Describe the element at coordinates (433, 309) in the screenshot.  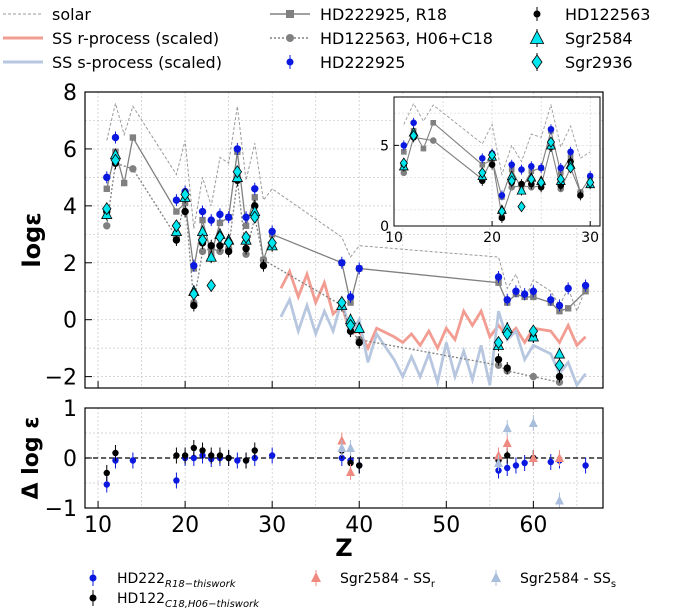
I see `ss-r-line` at that location.